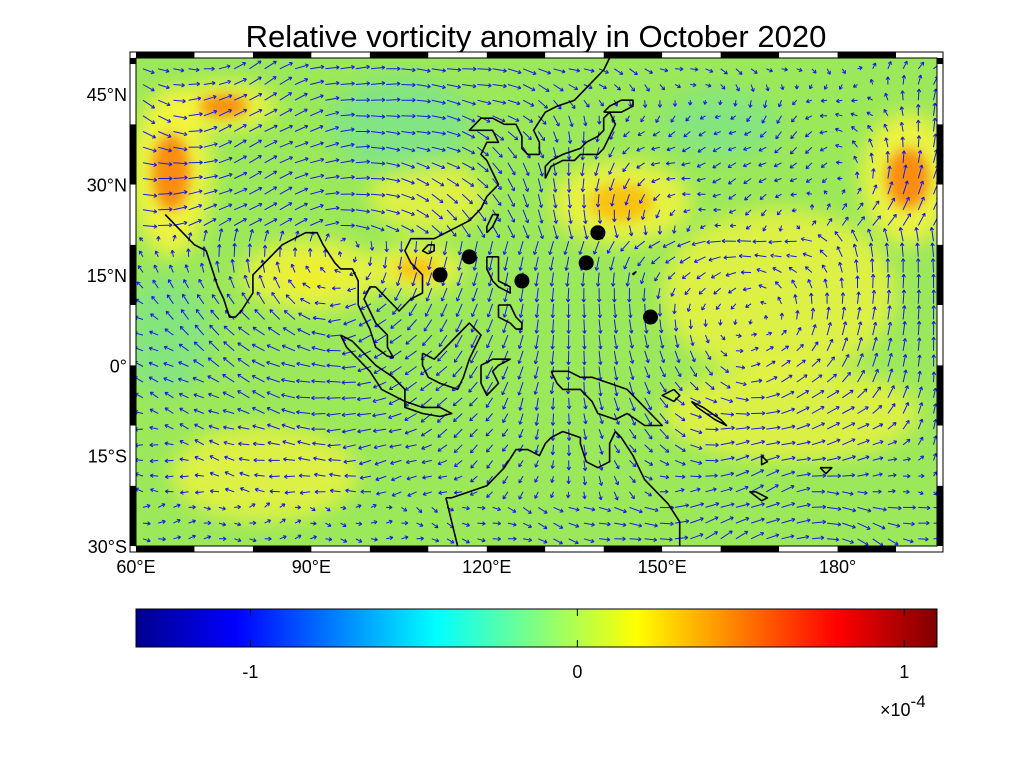 The width and height of the screenshot is (1035, 776). Describe the element at coordinates (904, 672) in the screenshot. I see `colorbar-tick-label: 1` at that location.